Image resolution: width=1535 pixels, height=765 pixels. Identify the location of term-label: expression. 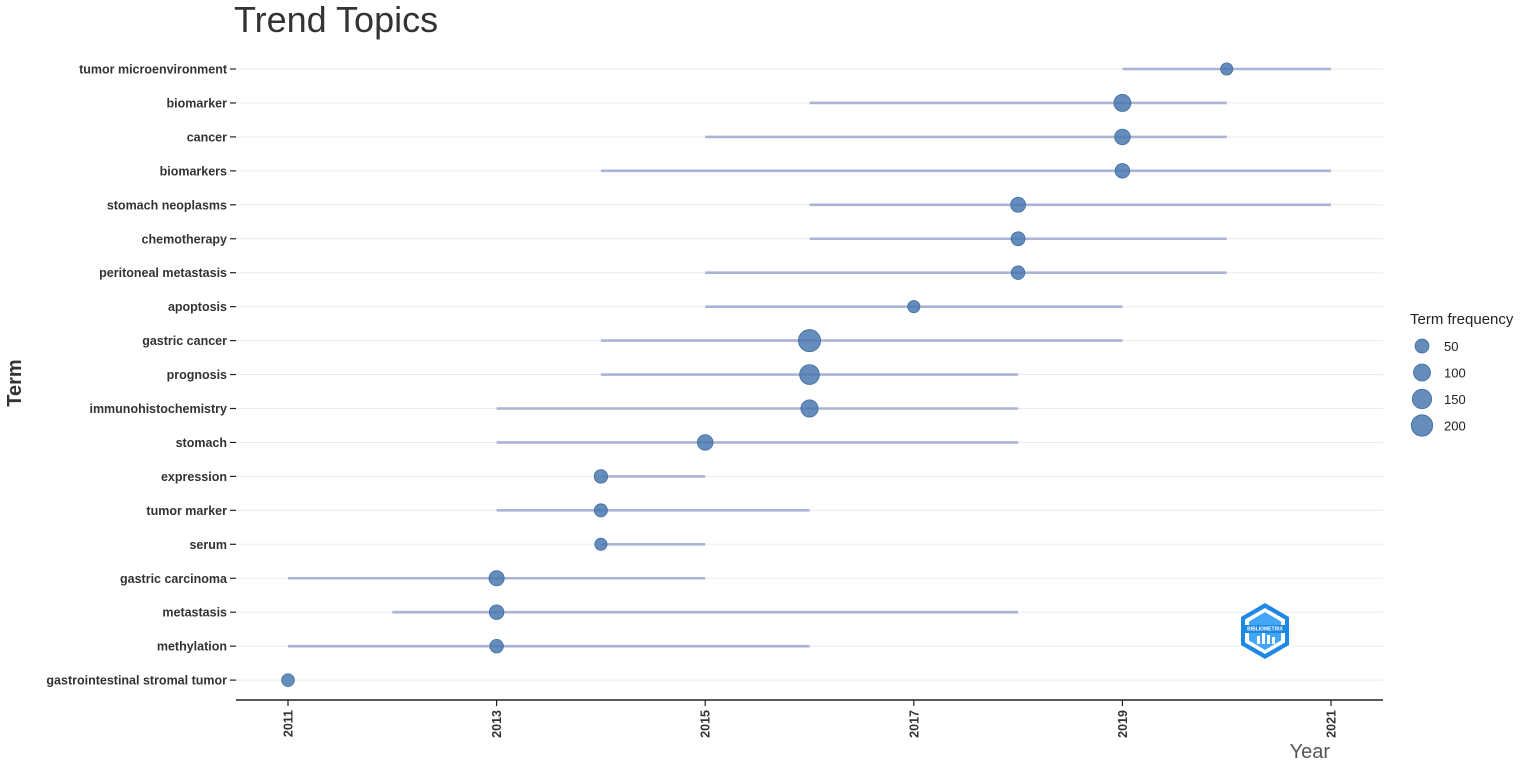
(194, 477).